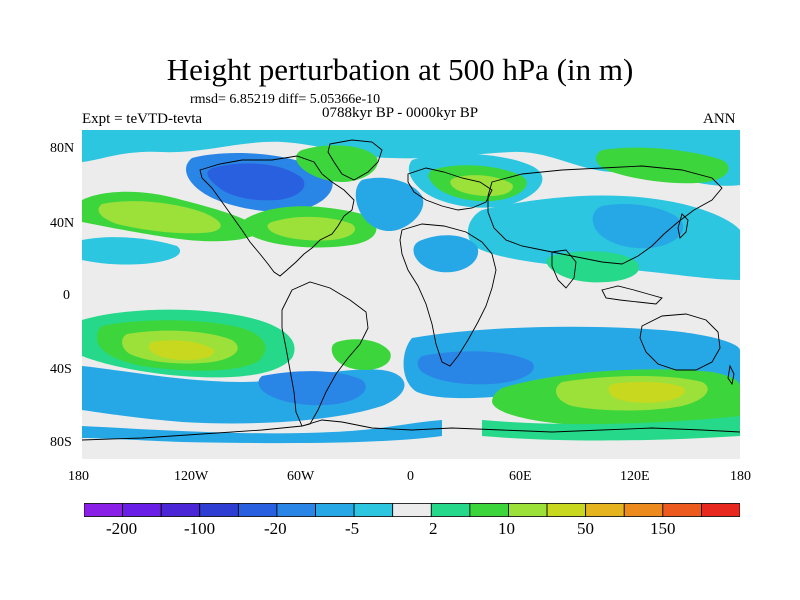  Describe the element at coordinates (448, 295) in the screenshot. I see `coast-africa` at that location.